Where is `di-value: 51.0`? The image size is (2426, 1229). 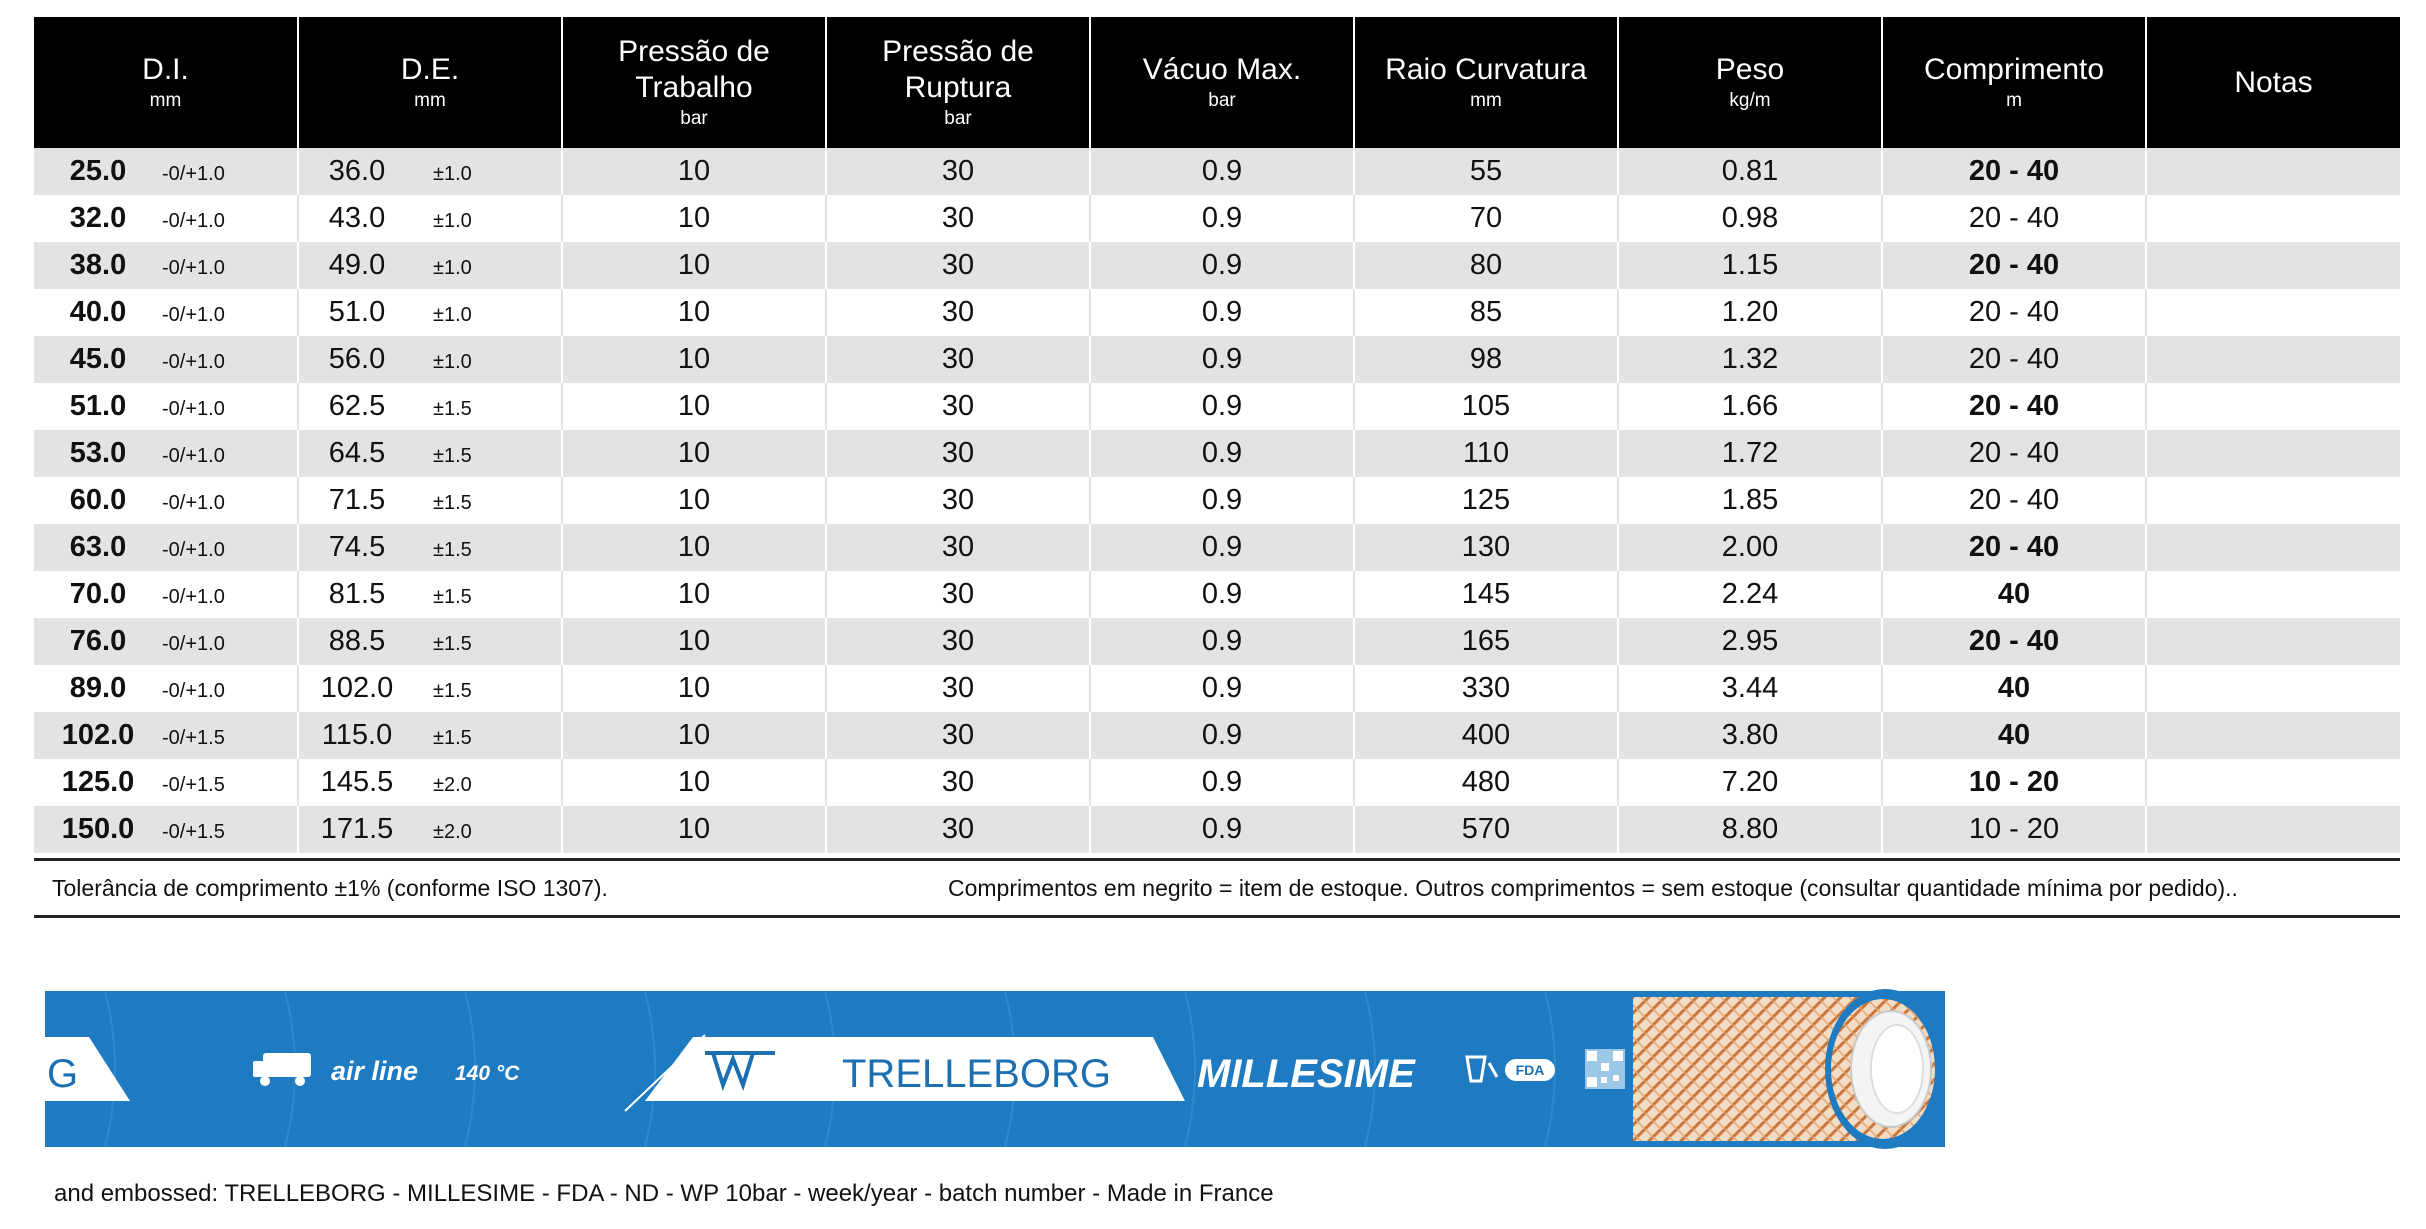 di-value: 51.0 is located at coordinates (98, 406).